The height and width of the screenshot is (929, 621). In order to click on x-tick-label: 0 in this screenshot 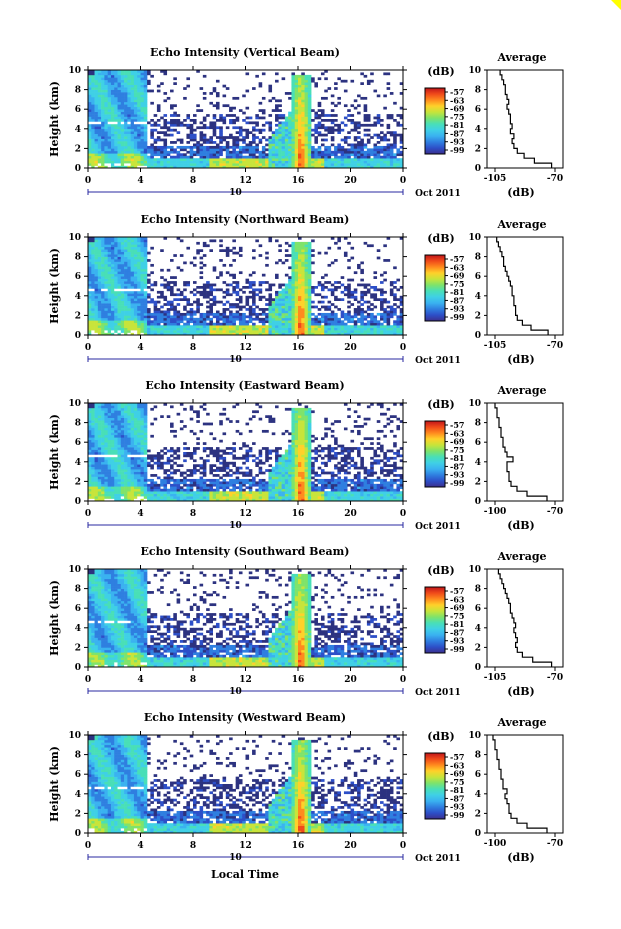, I will do `click(88, 348)`.